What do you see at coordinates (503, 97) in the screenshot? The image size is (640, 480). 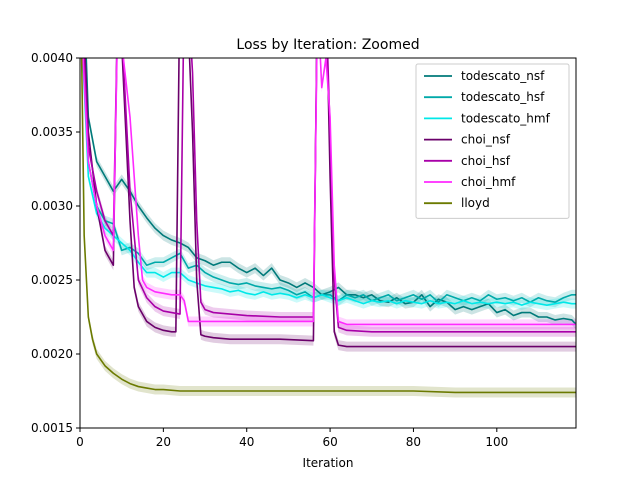 I see `legend-label: todescato_hsf` at bounding box center [503, 97].